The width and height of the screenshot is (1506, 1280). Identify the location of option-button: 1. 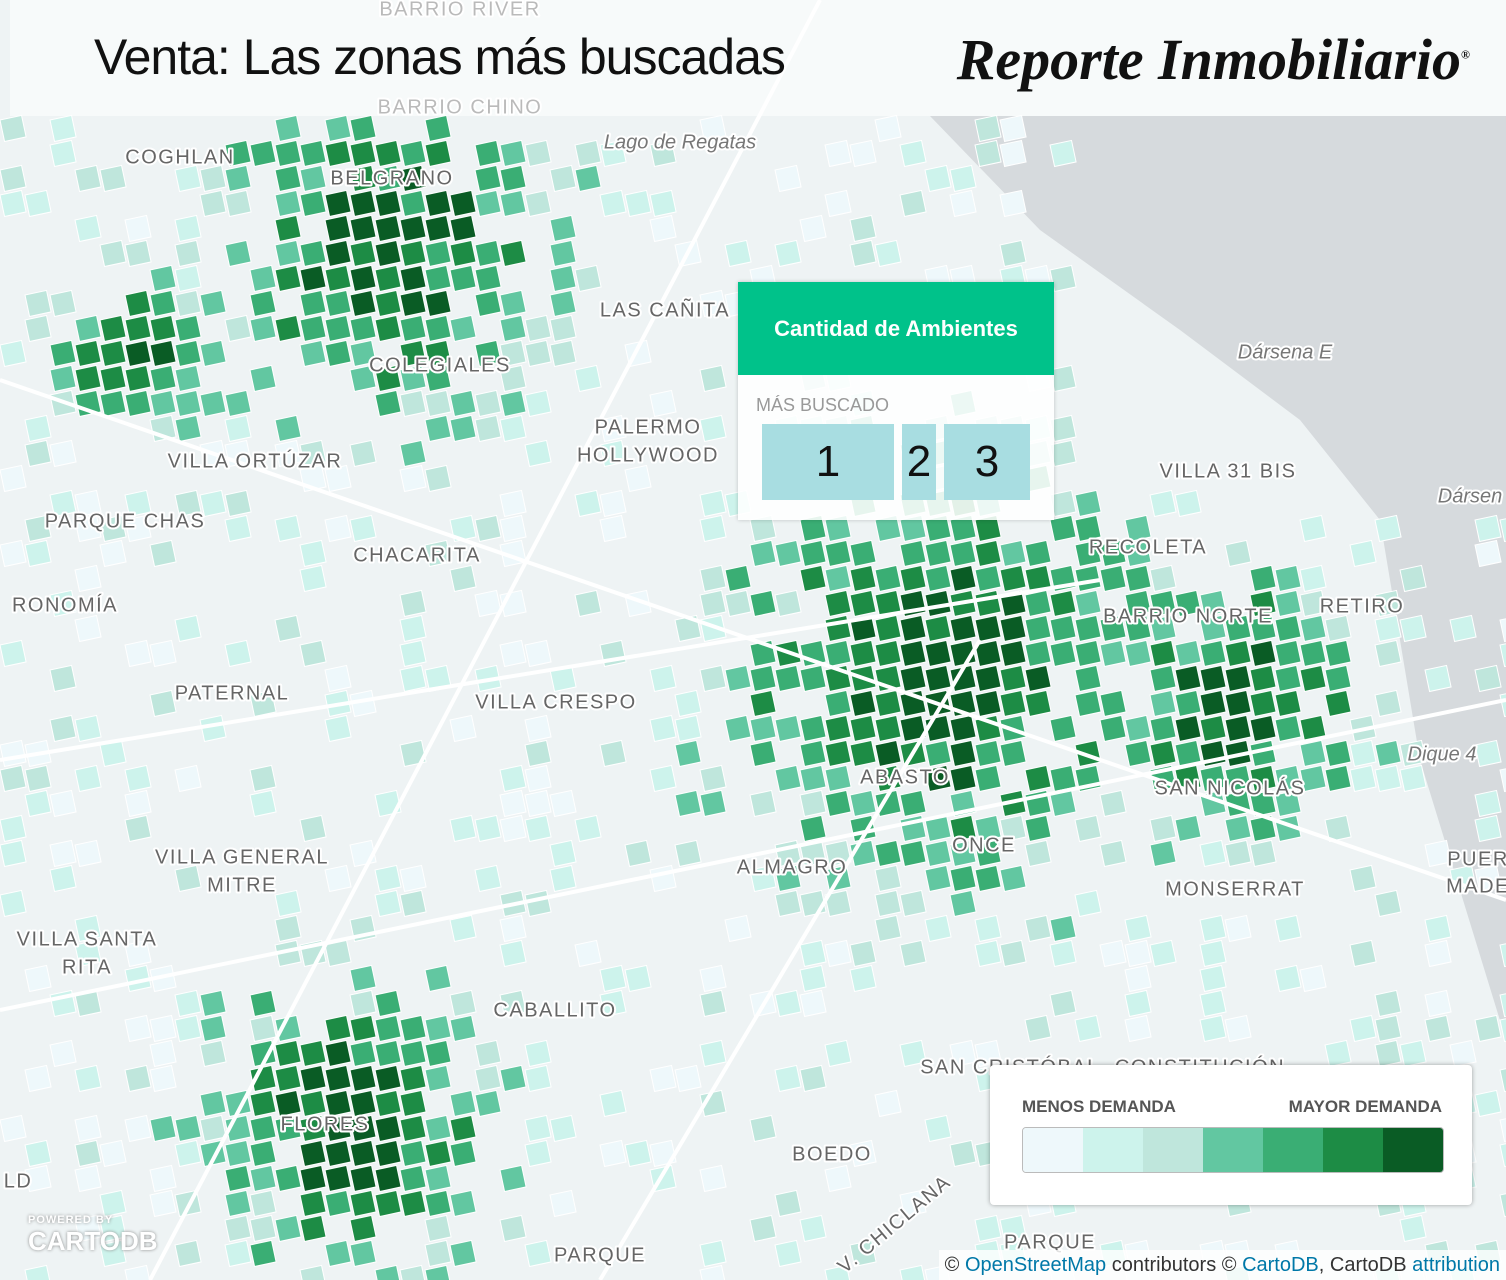
(828, 462).